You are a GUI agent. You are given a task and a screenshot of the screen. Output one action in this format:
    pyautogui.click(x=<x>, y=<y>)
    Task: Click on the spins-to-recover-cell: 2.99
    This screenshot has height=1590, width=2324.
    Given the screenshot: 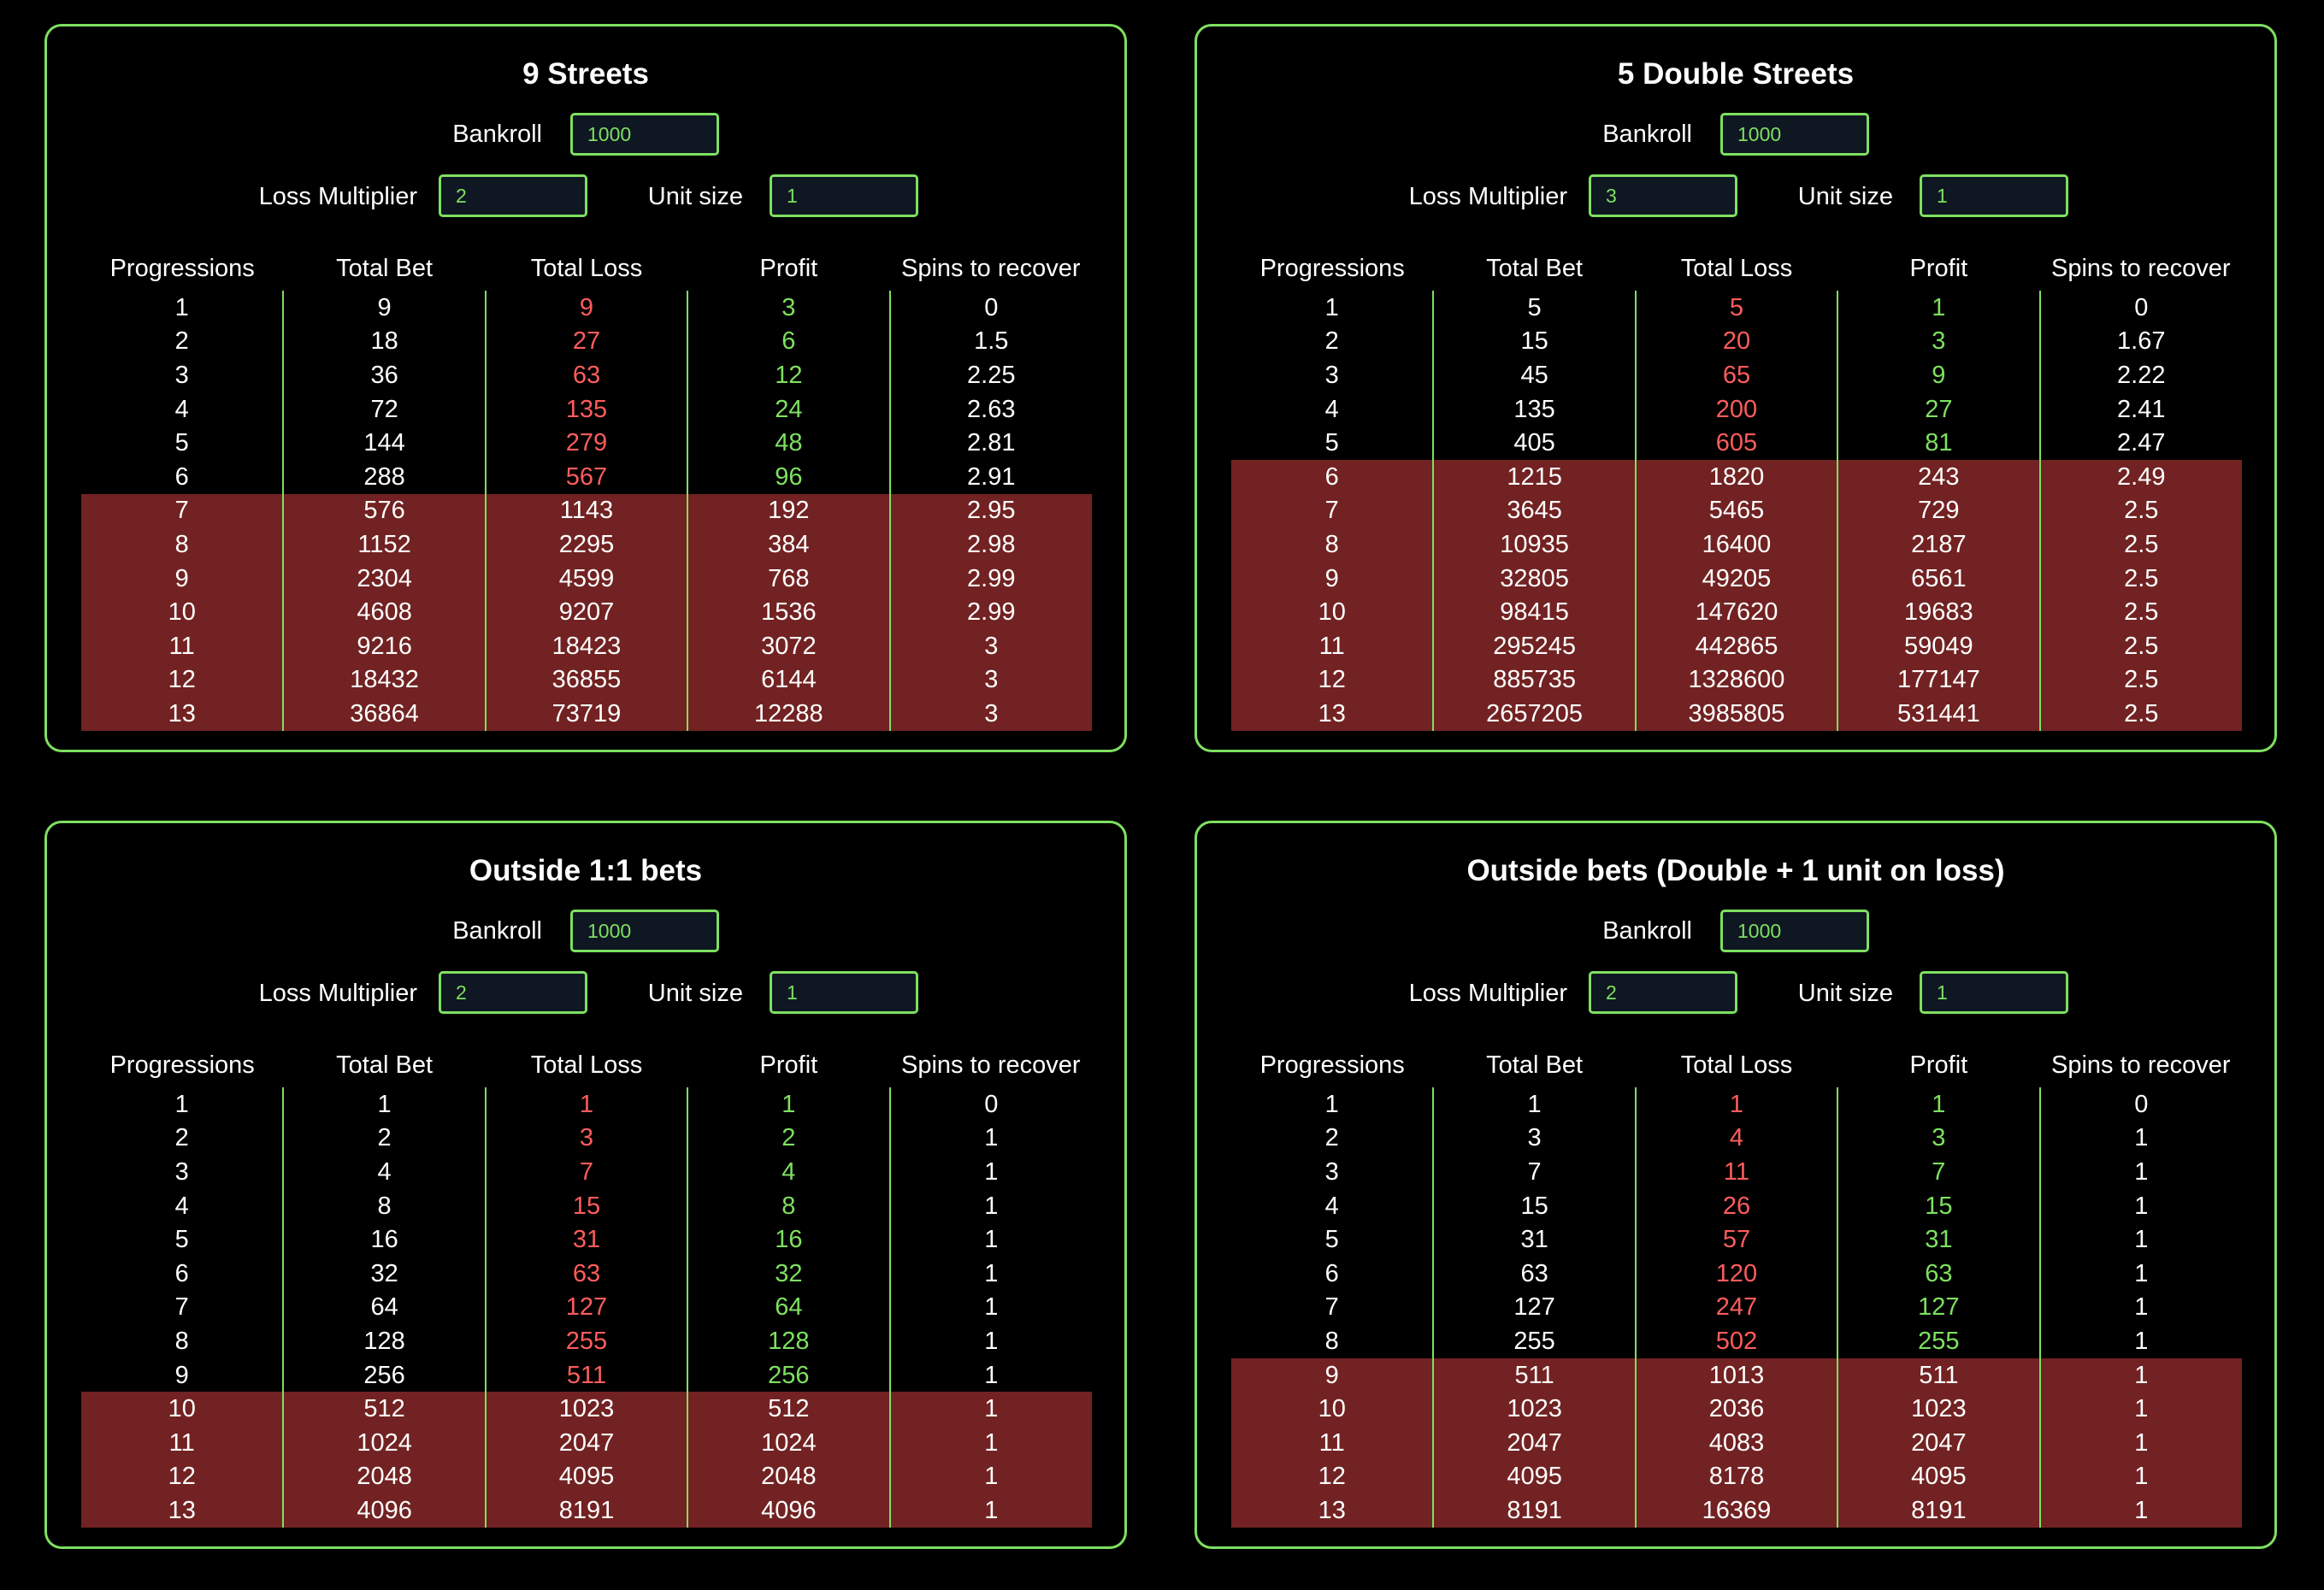 What is the action you would take?
    pyautogui.click(x=990, y=578)
    